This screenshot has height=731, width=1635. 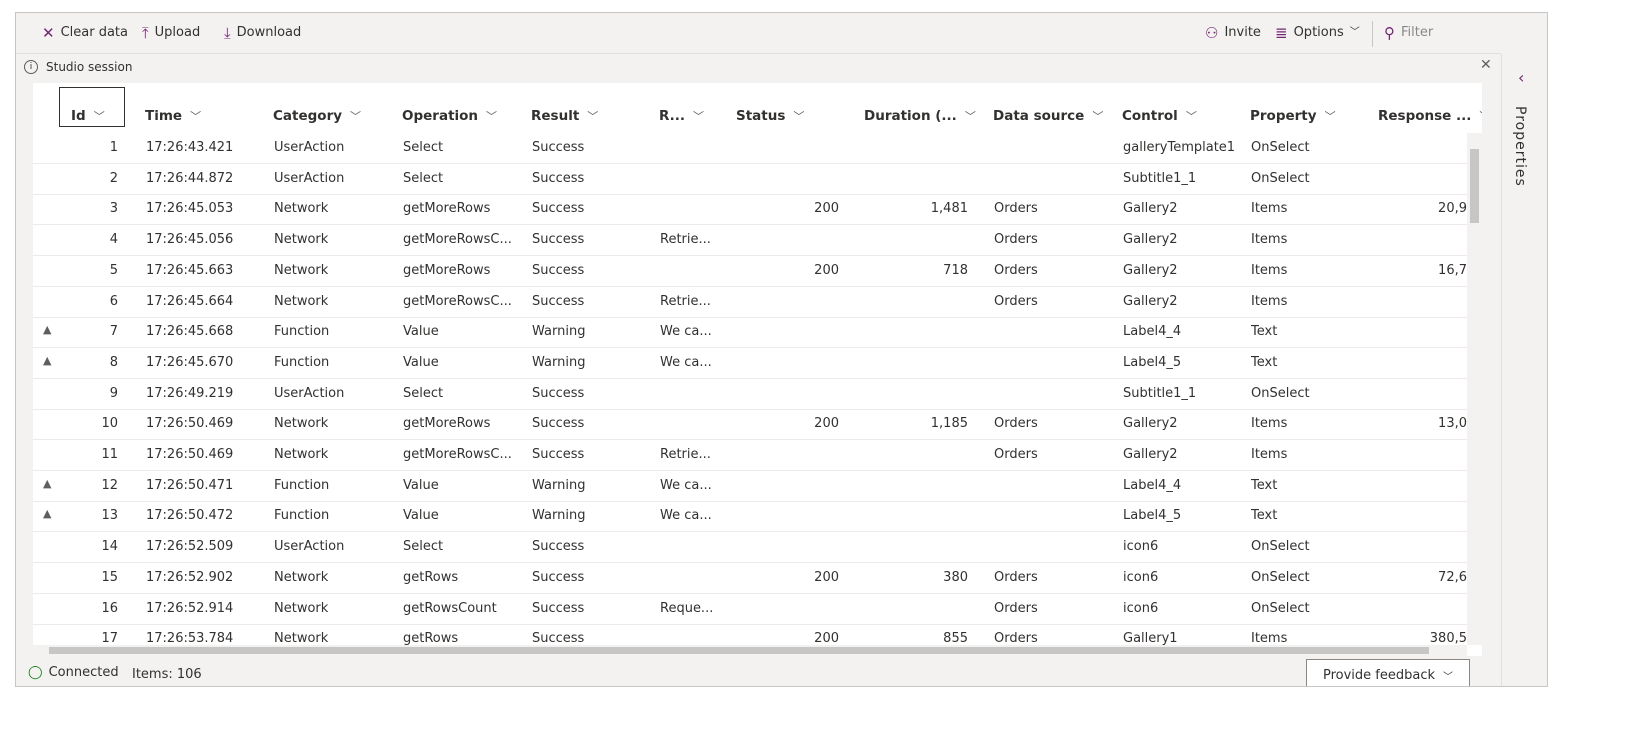 I want to click on options-button: ≣ Options ﹀, so click(x=1317, y=33).